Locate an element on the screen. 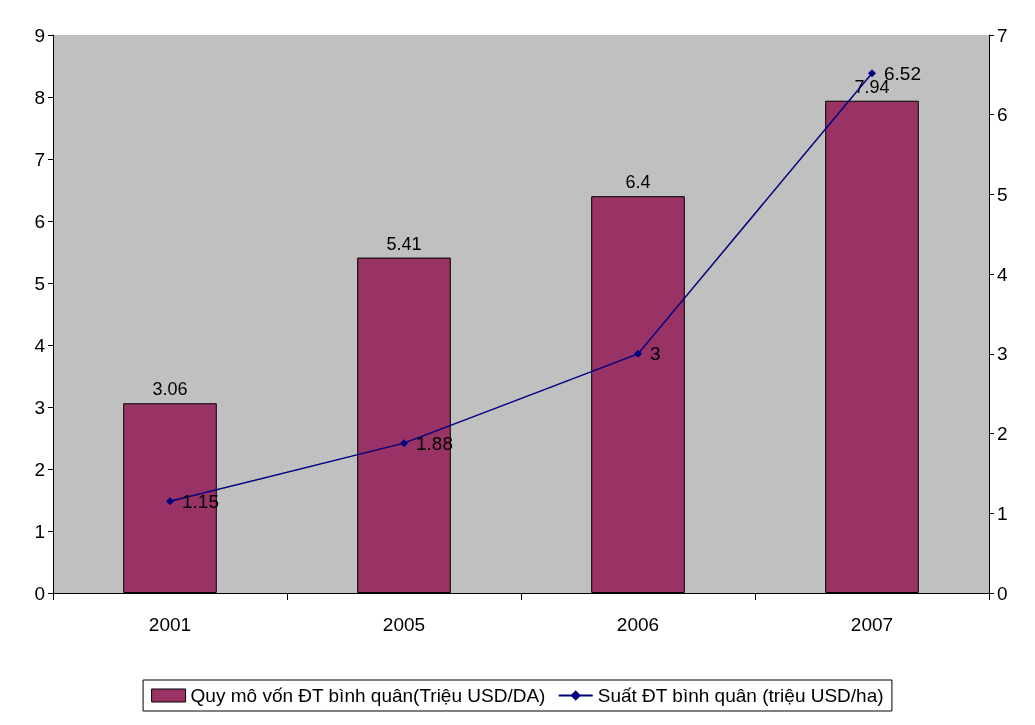 This screenshot has height=725, width=1035. y-tick-label: 3 is located at coordinates (39, 407).